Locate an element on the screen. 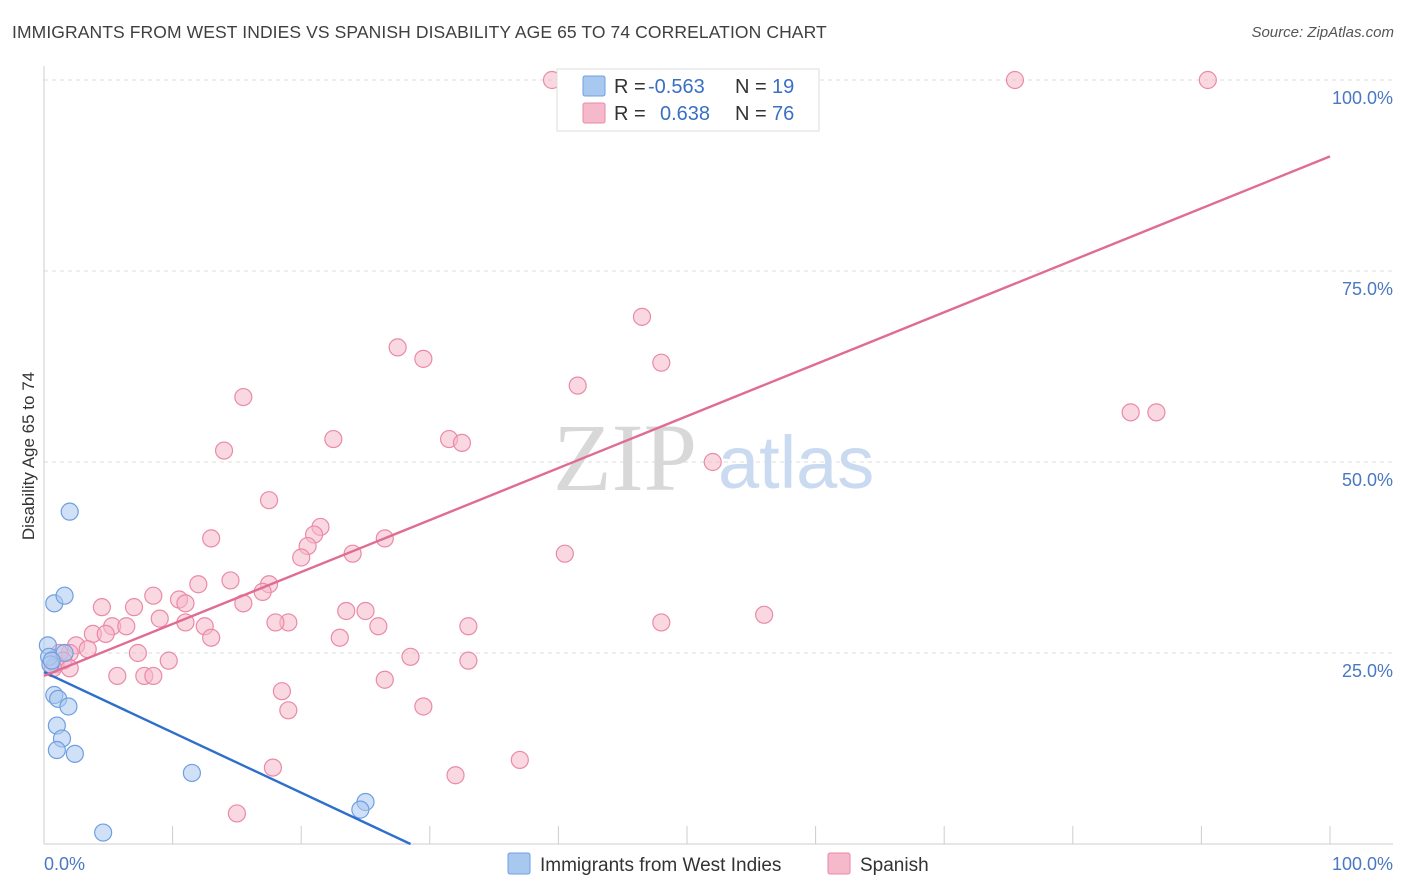  stats-legend-n-value: 19 is located at coordinates (783, 87).